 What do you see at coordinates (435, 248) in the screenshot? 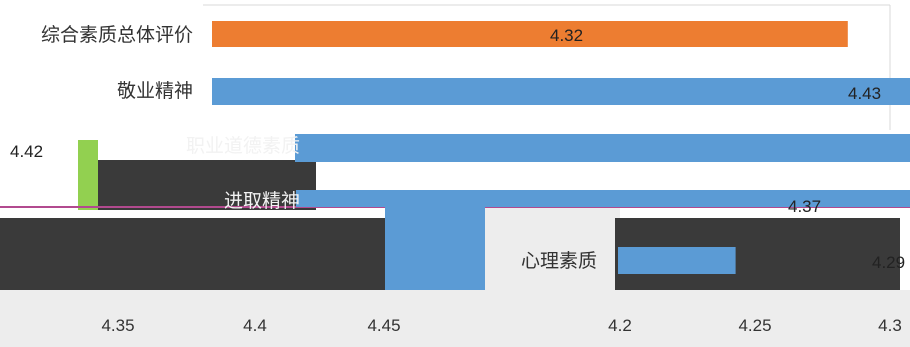
I see `artifact-bar-fragment` at bounding box center [435, 248].